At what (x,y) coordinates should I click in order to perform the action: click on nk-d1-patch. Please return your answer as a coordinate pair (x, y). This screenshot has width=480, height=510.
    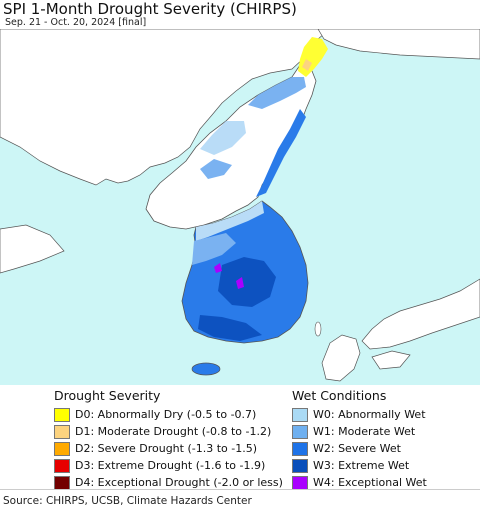
    Looking at the image, I should click on (307, 65).